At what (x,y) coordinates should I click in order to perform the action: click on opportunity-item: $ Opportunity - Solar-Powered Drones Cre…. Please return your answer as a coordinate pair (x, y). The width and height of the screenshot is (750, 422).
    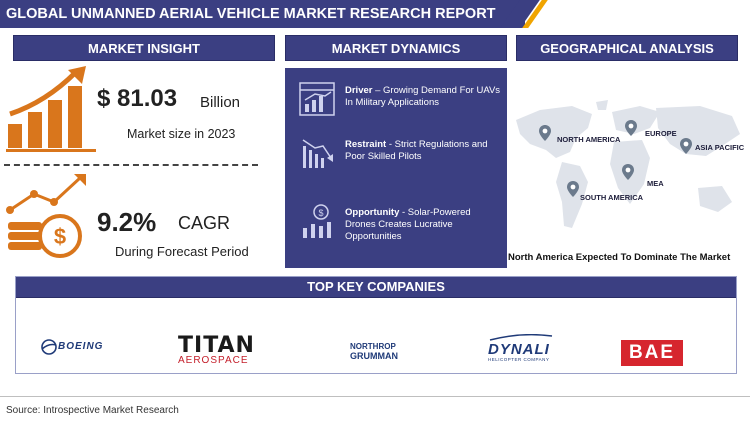
    Looking at the image, I should click on (399, 224).